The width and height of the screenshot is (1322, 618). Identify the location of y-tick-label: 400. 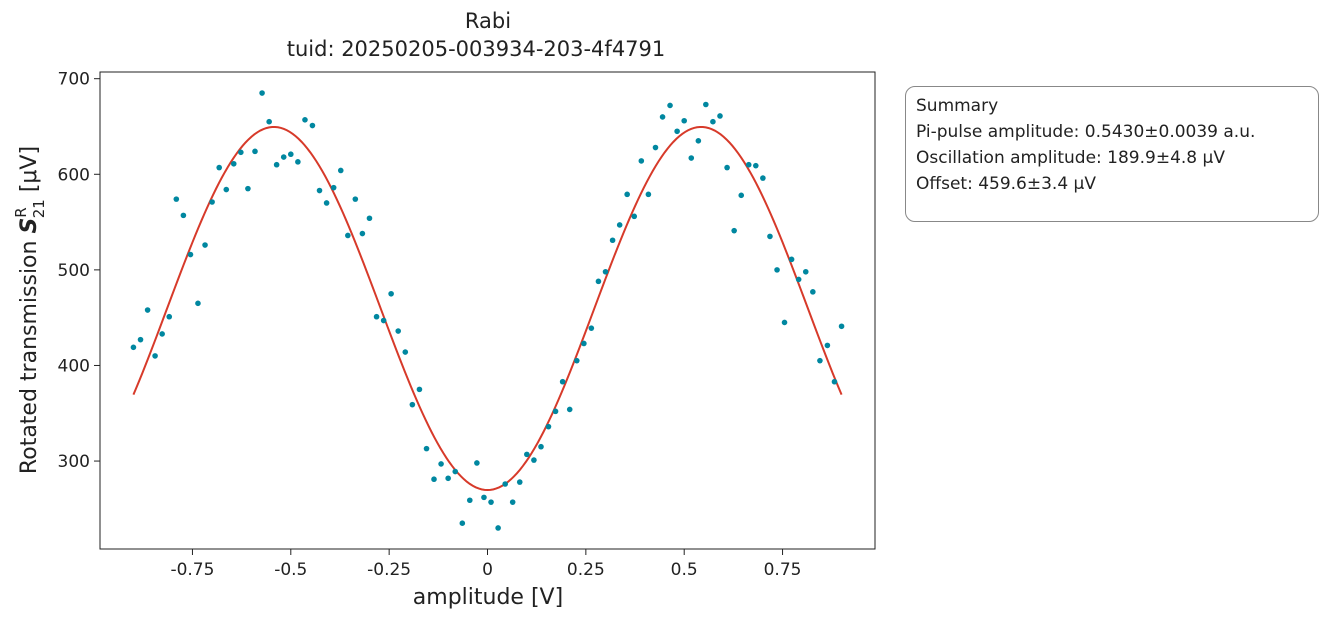
(74, 366).